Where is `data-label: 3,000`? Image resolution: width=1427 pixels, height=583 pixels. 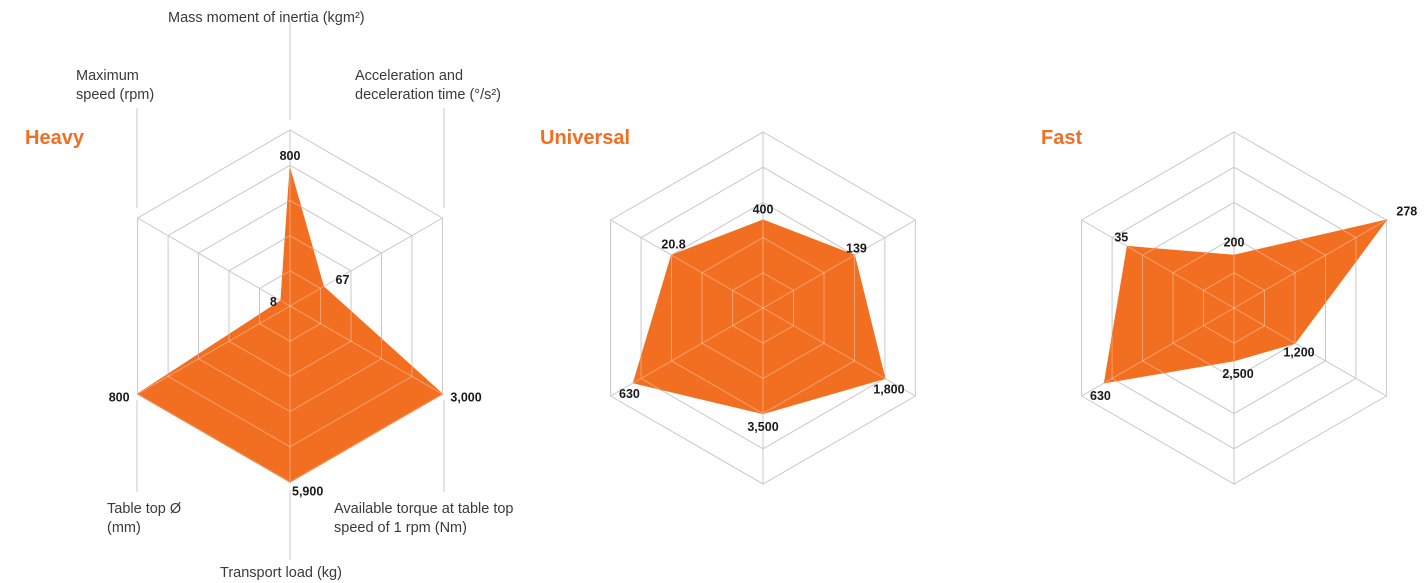 data-label: 3,000 is located at coordinates (465, 397).